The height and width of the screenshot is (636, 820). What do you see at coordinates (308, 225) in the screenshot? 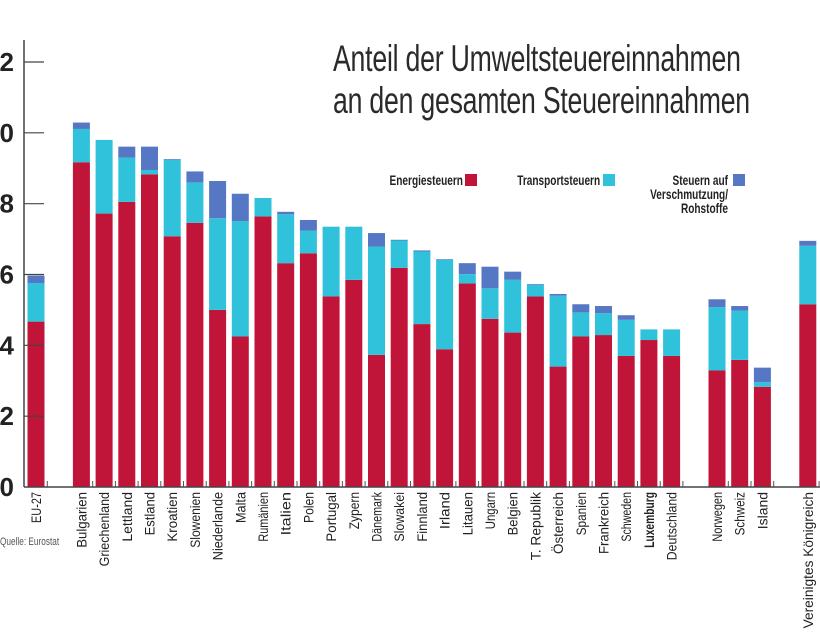
I see `bar-polen-verschmutzung` at bounding box center [308, 225].